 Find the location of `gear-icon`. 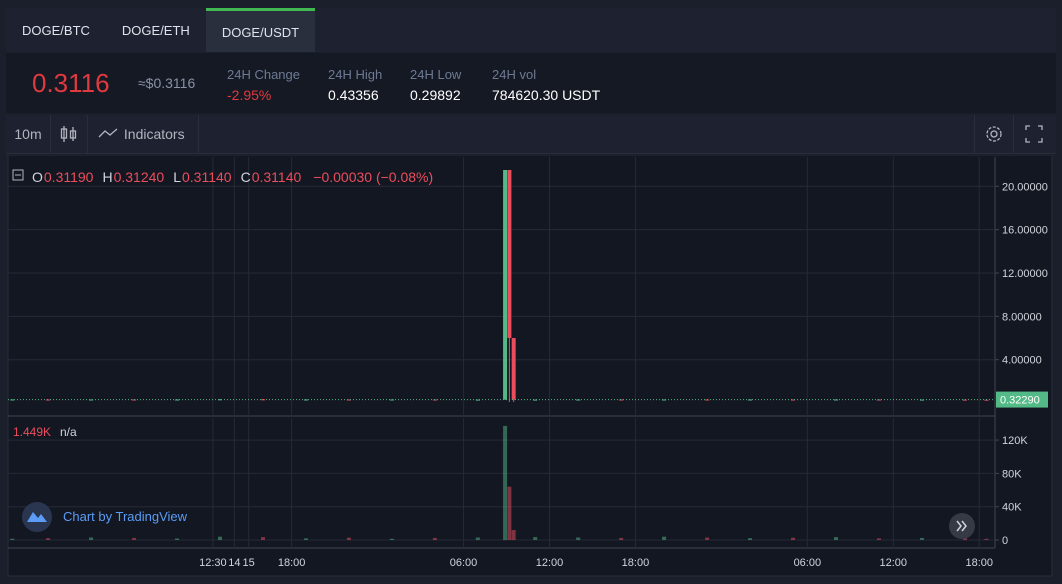

gear-icon is located at coordinates (994, 134).